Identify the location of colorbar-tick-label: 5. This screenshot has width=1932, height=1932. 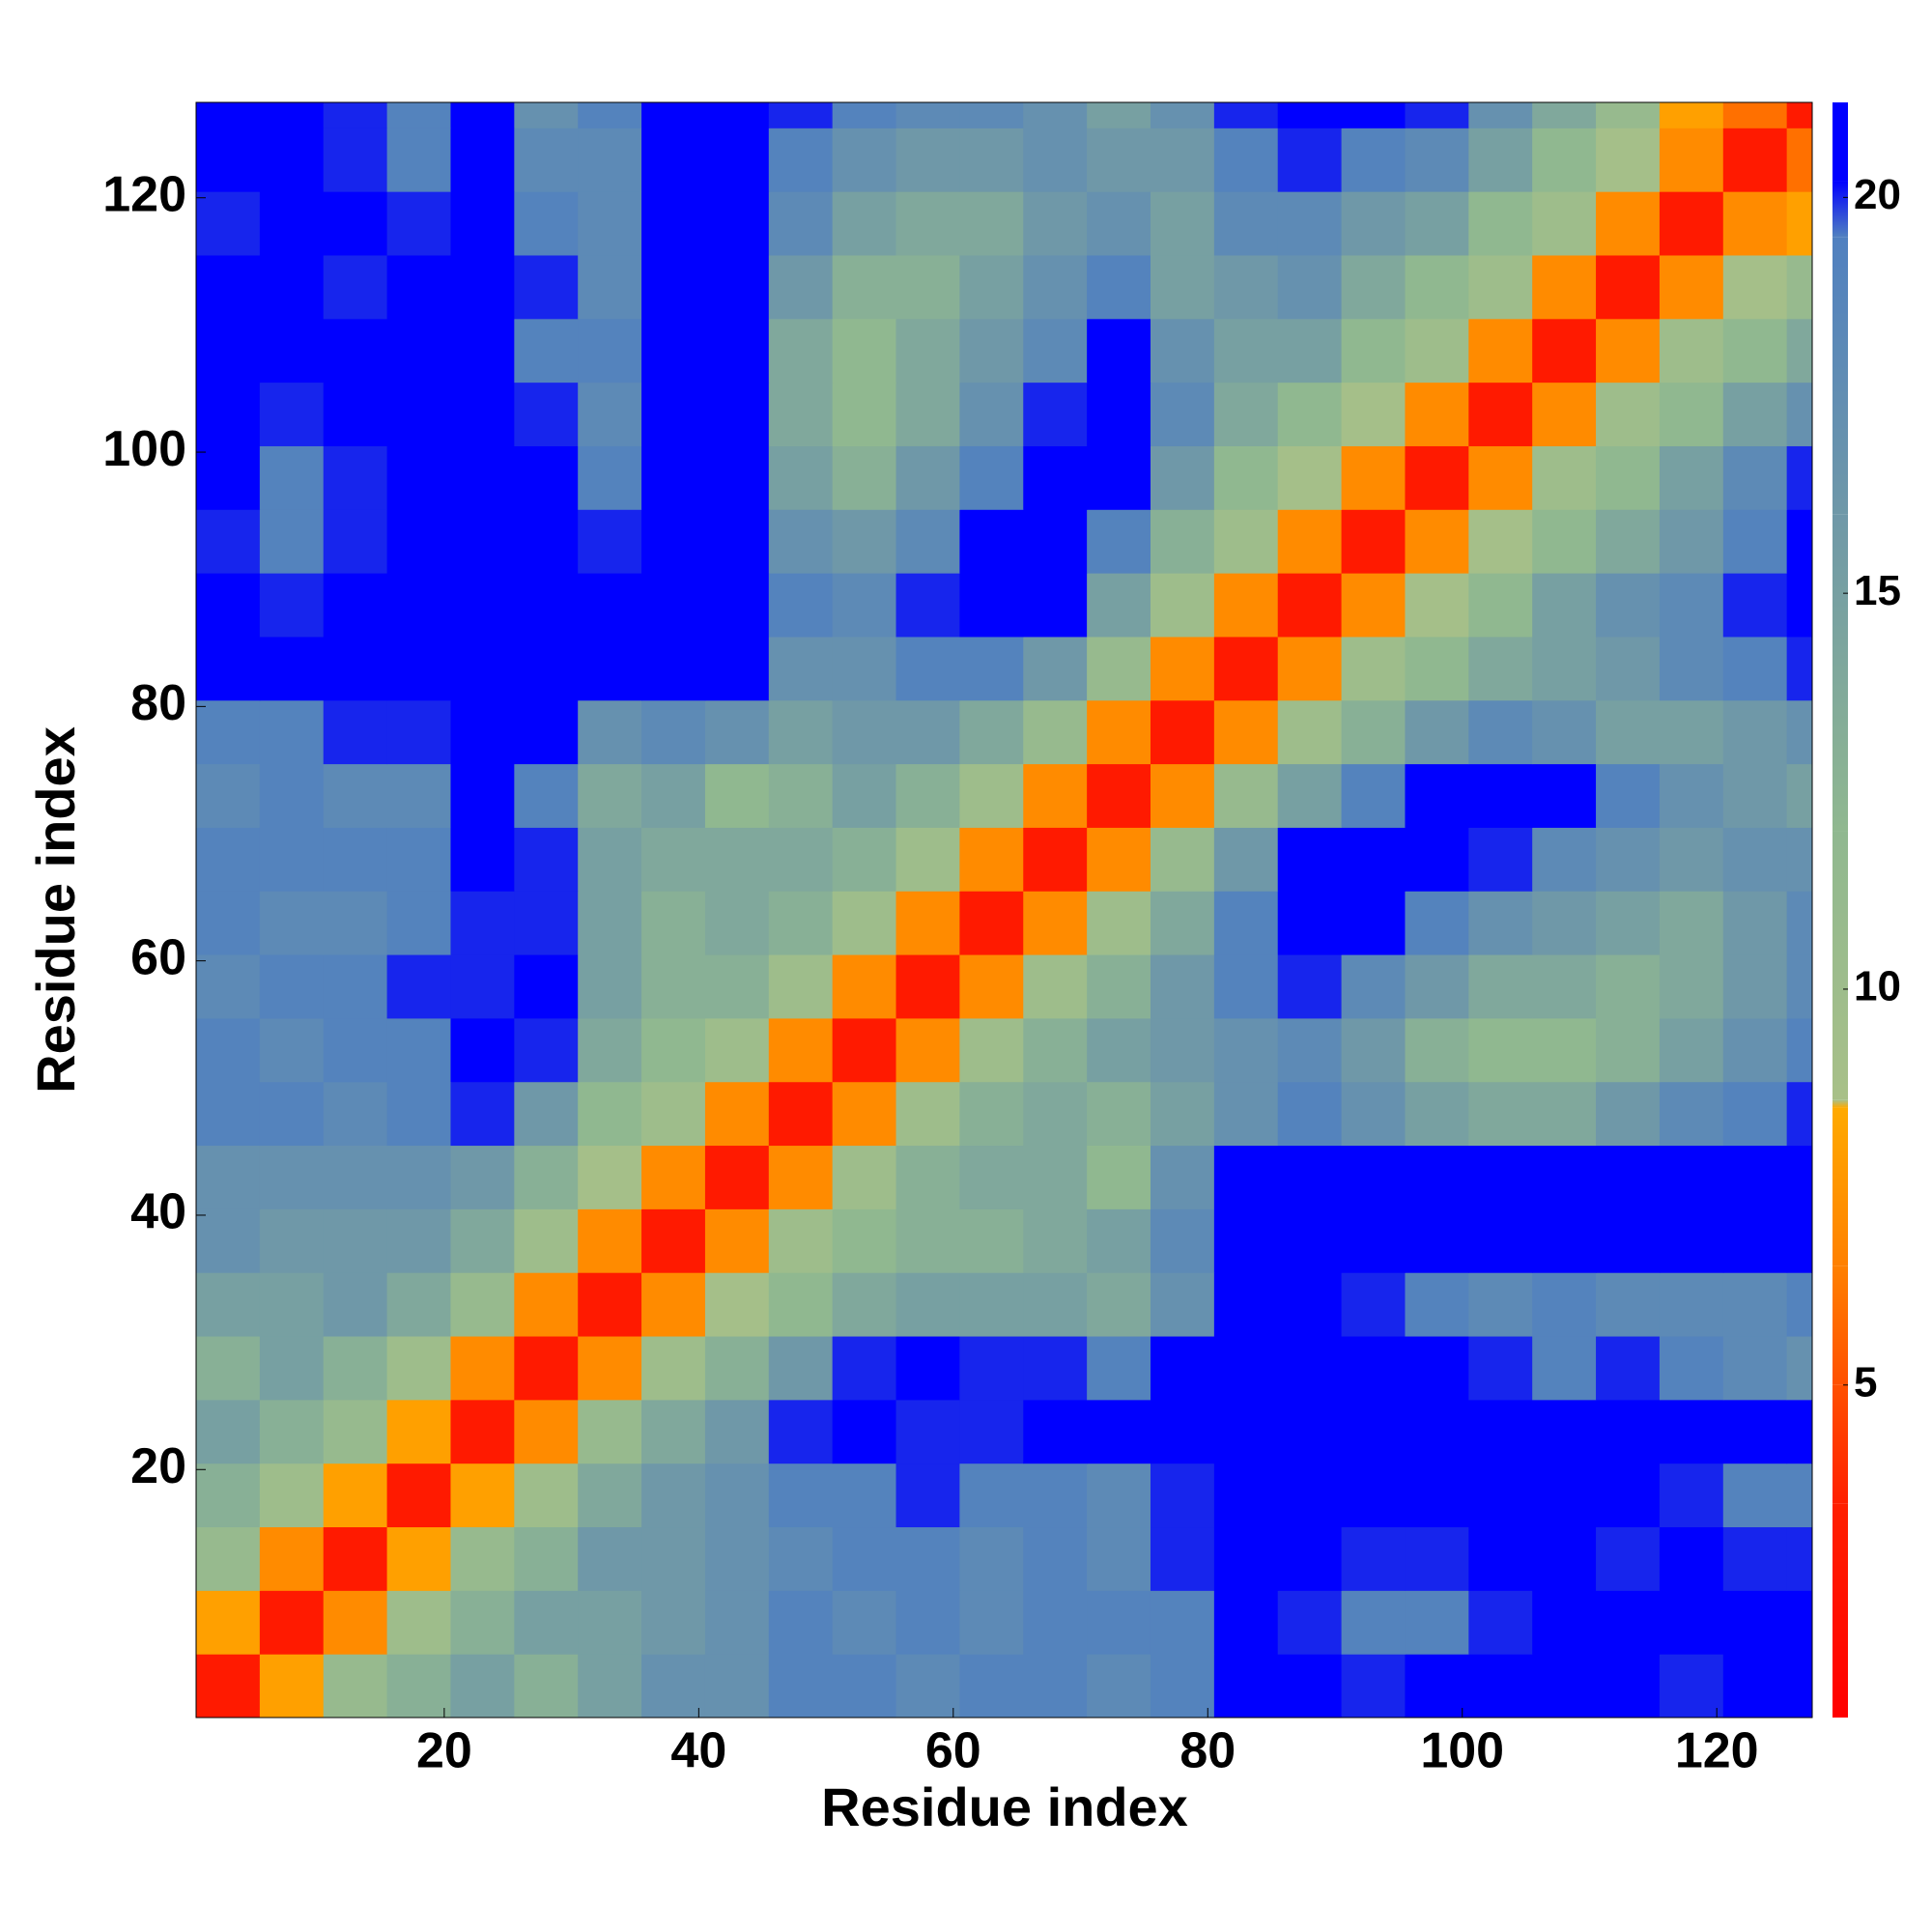
(1865, 1382).